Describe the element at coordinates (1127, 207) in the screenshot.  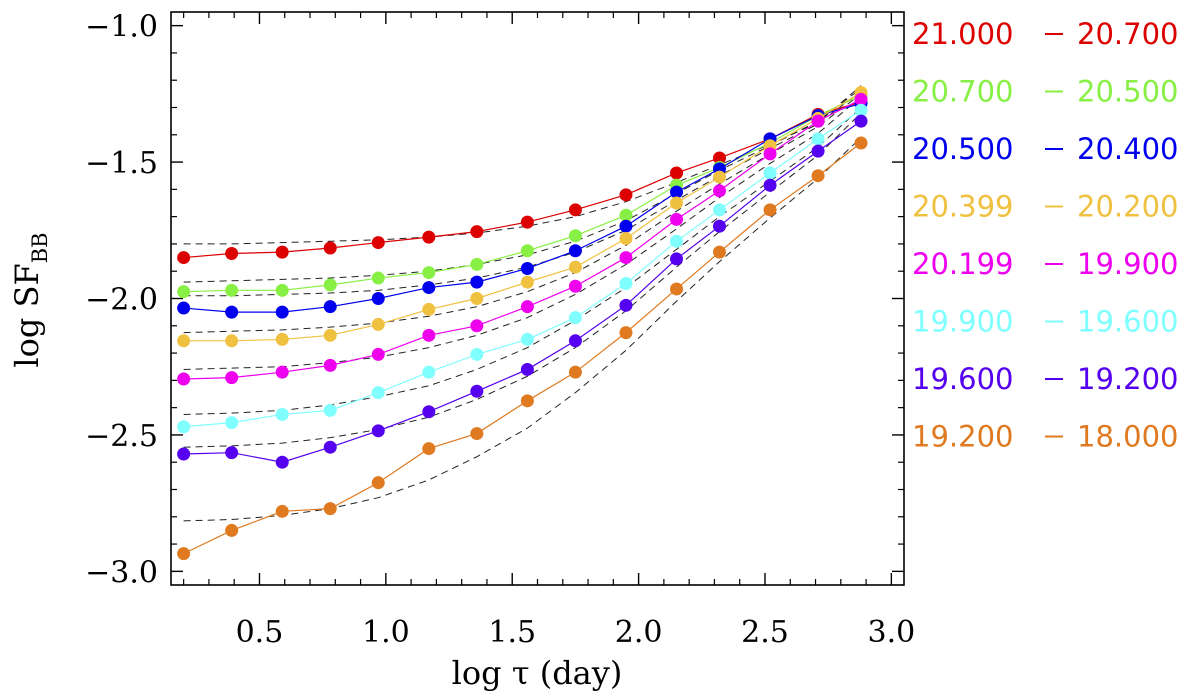
I see `legend-to: 20.200` at that location.